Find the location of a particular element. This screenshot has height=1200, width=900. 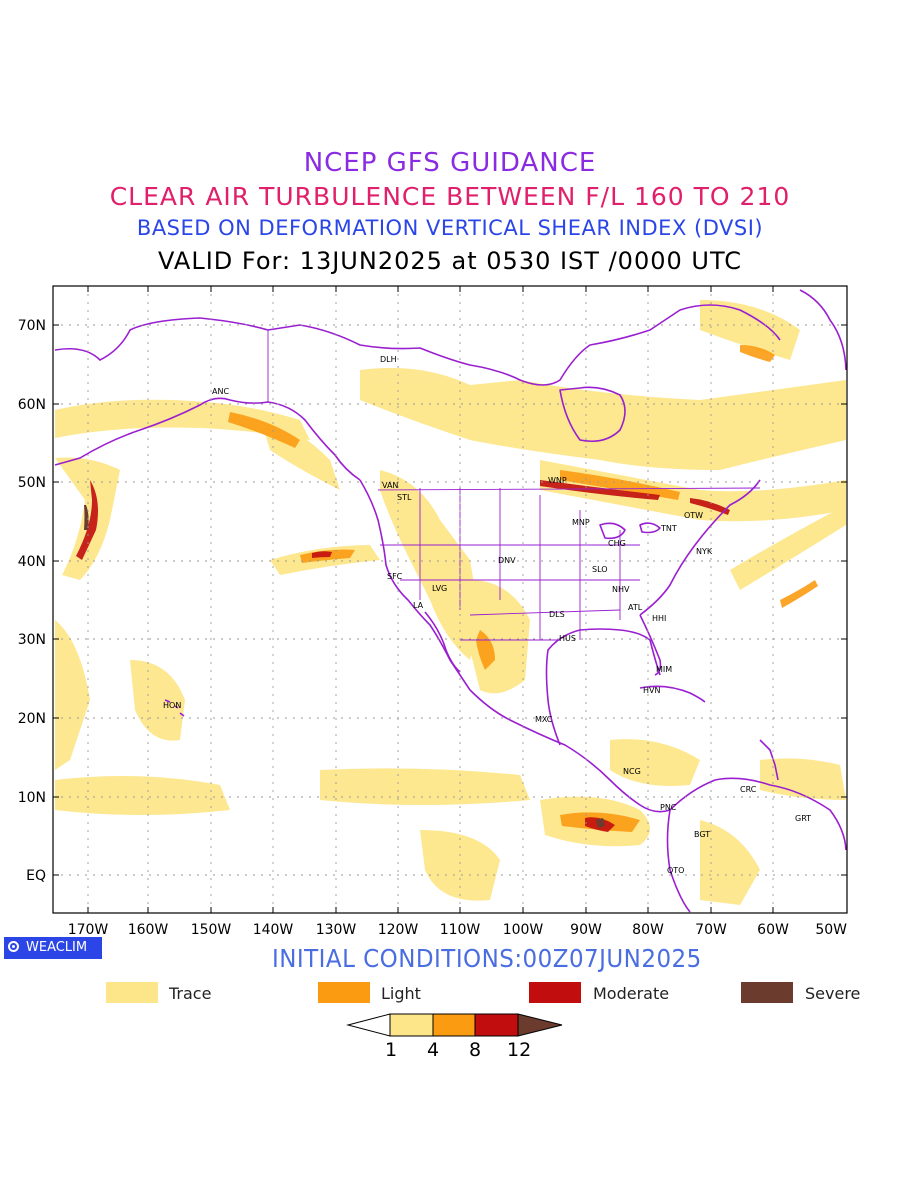

lon-label: 110W is located at coordinates (460, 930).